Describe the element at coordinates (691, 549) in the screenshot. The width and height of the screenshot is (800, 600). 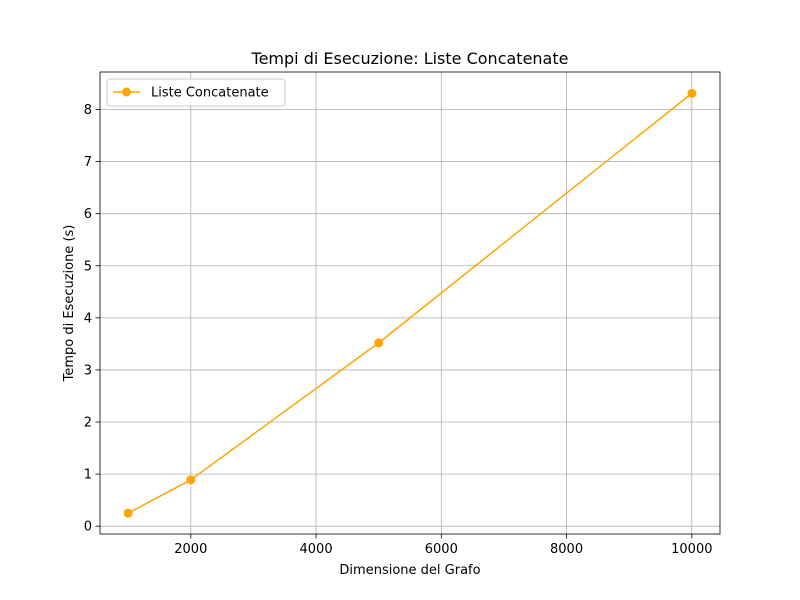
I see `x-tick-label: 10000` at that location.